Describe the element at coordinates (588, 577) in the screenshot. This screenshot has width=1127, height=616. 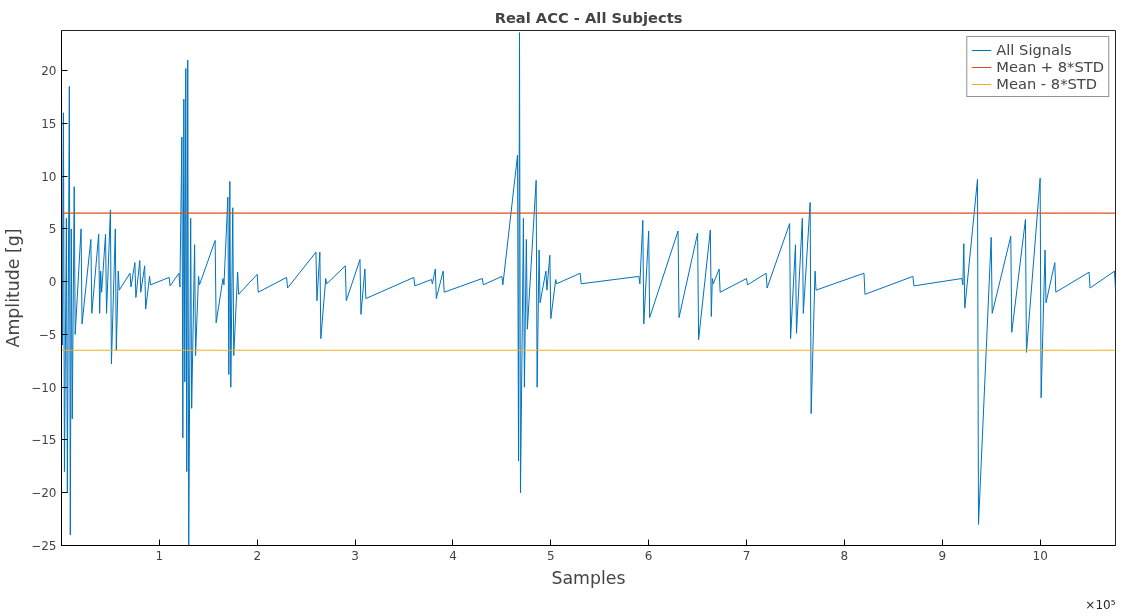
I see `x-axis-title: Samples` at that location.